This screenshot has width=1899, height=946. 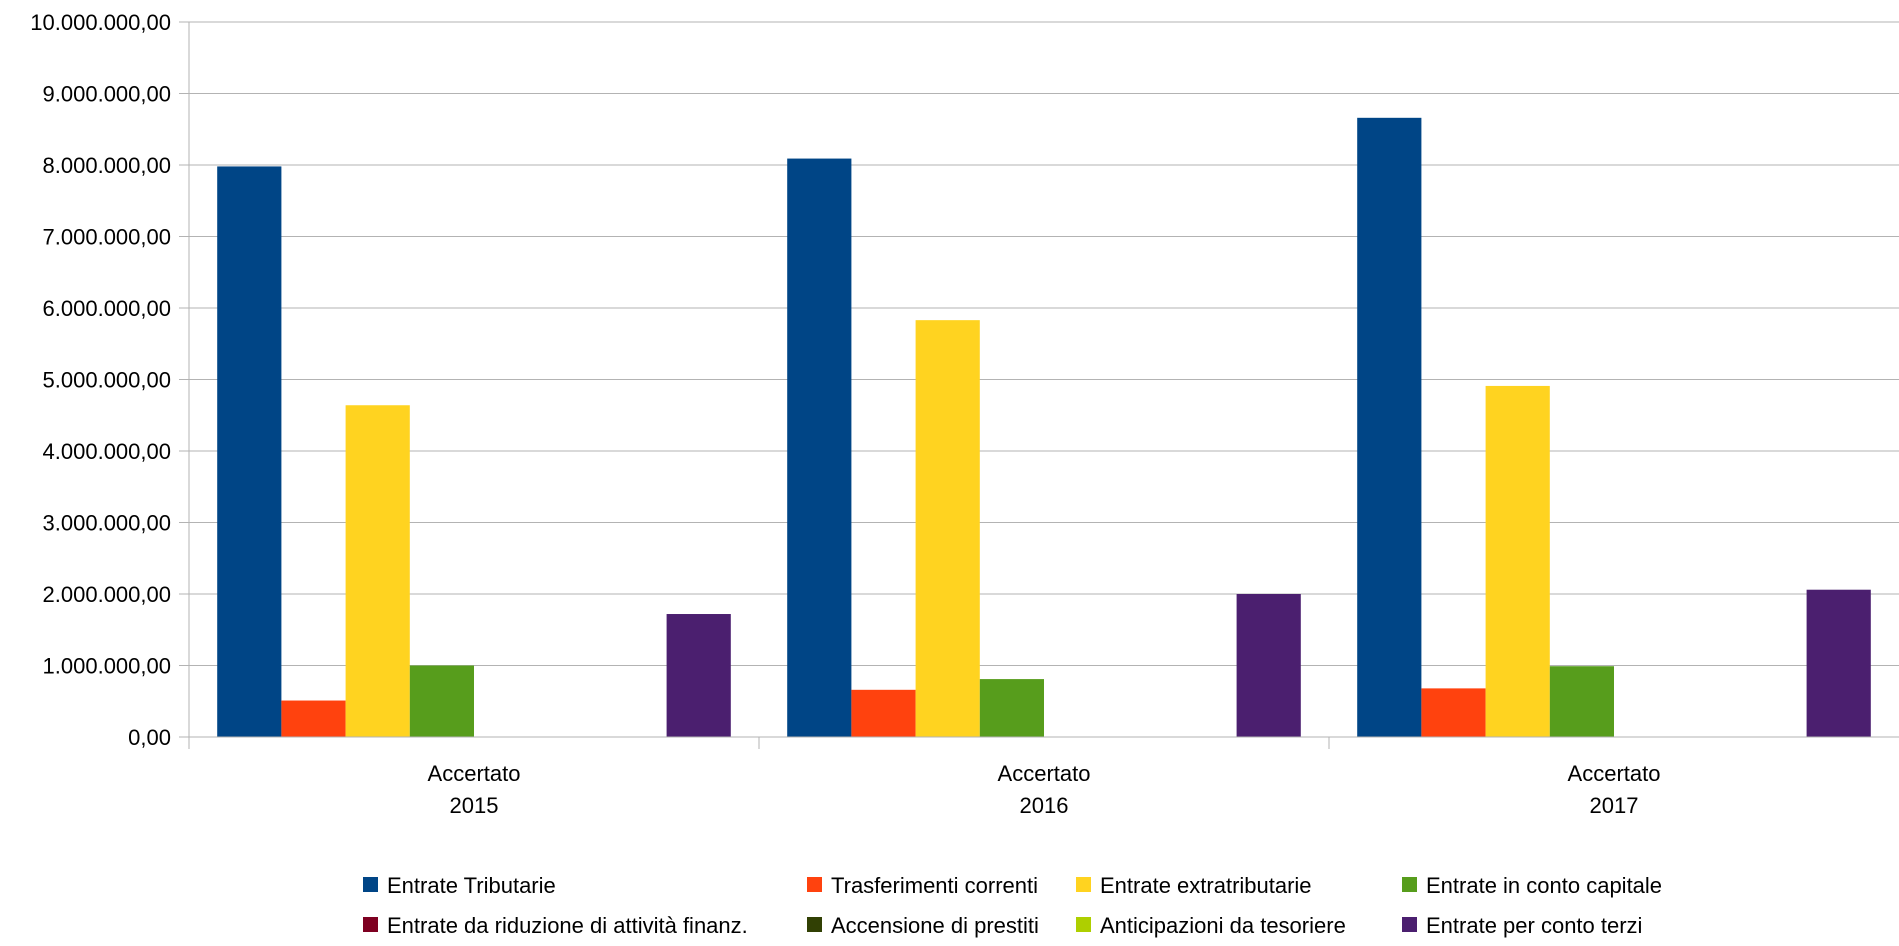 I want to click on legend-item: Entrate da riduzione di attività finanz., so click(x=555, y=925).